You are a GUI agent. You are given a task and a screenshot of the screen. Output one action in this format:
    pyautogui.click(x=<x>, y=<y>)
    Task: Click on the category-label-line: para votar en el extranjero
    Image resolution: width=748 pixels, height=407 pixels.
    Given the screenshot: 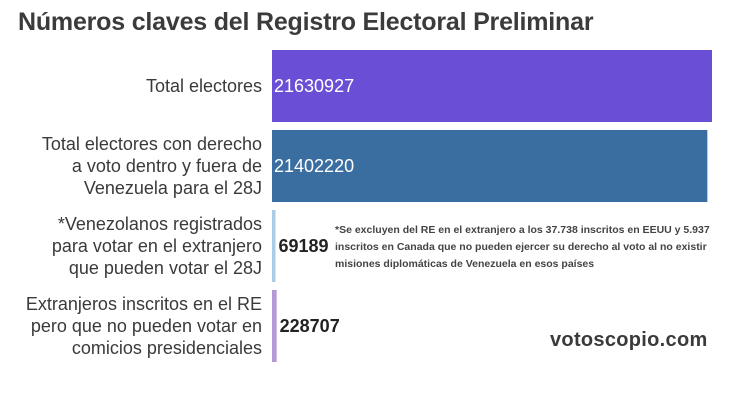 What is the action you would take?
    pyautogui.click(x=156, y=246)
    